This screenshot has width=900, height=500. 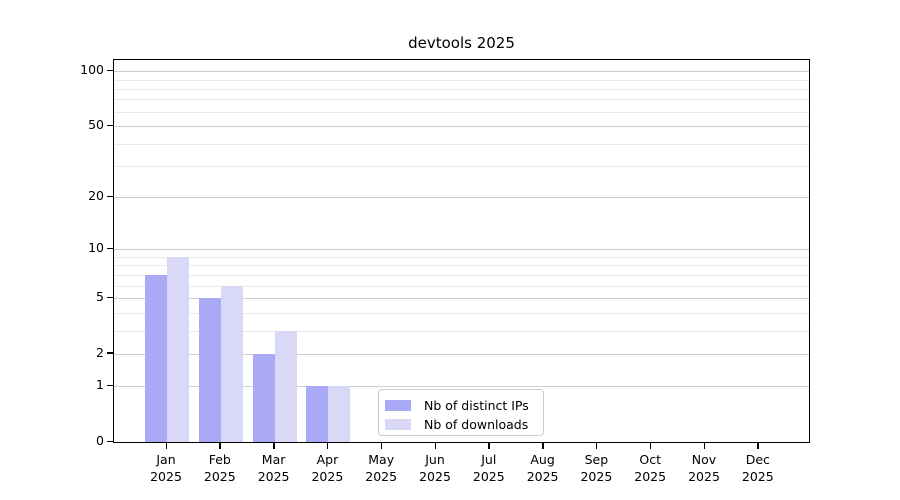 I want to click on x-tick-label: Sep 2025, so click(x=596, y=468).